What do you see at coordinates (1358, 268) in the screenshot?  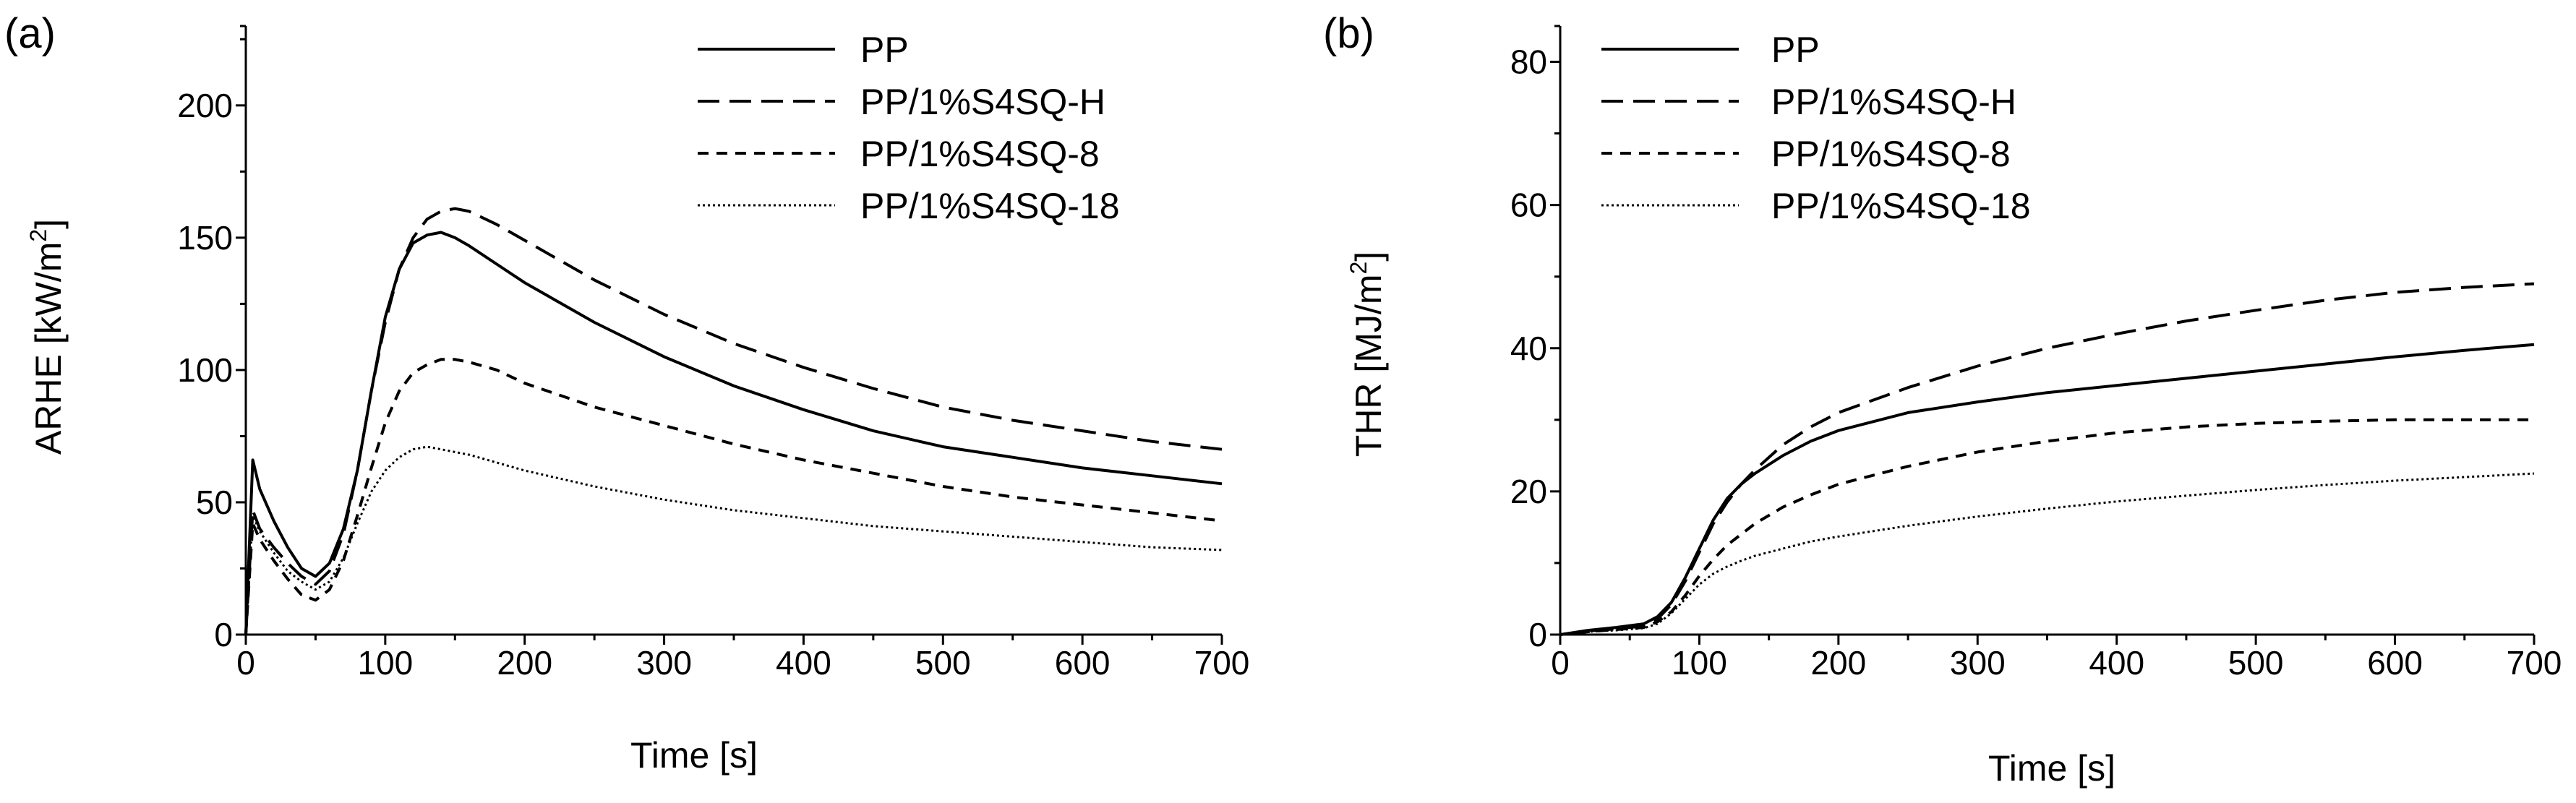 I see `y-axis-title-b-sup: 2` at bounding box center [1358, 268].